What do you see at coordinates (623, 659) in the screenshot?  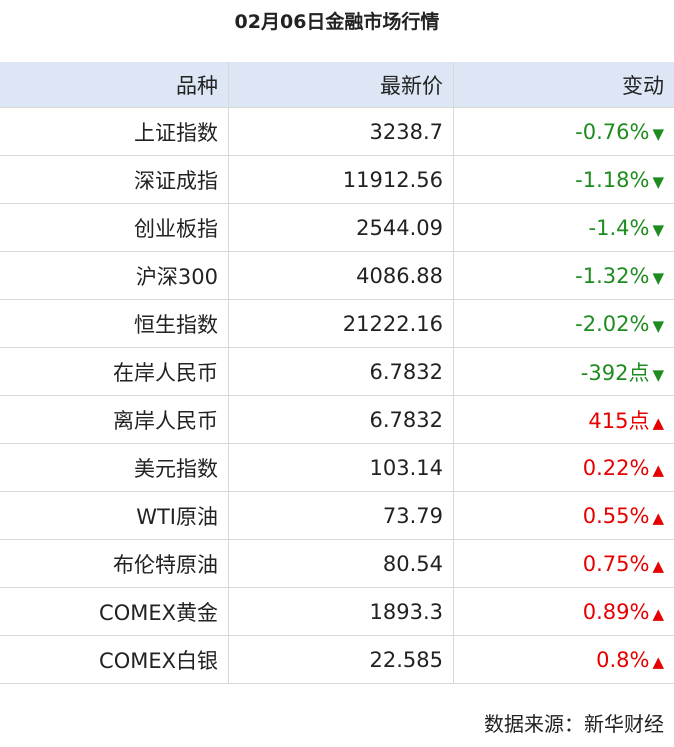 I see `change-value: 0.8%` at bounding box center [623, 659].